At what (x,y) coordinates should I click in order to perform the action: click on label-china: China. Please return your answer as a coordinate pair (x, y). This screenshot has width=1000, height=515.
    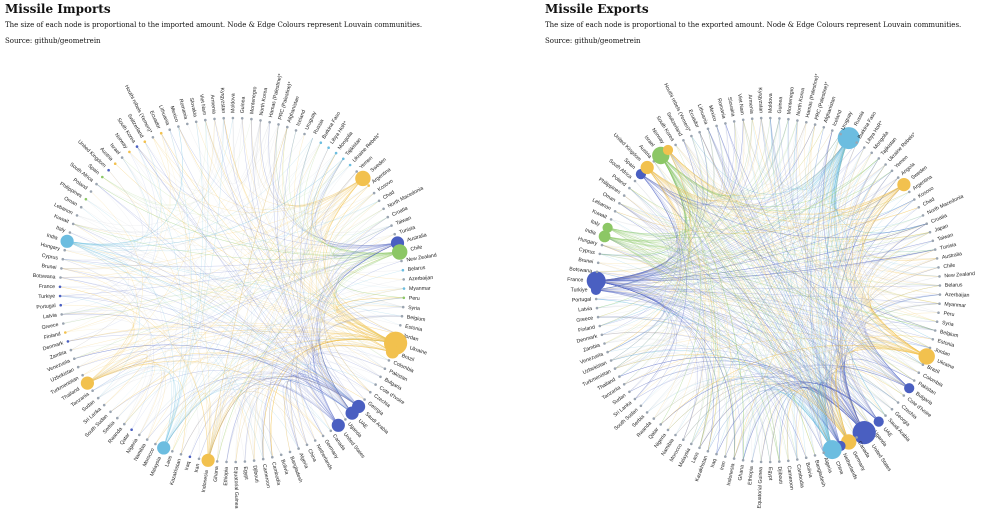
    Looking at the image, I should click on (839, 468).